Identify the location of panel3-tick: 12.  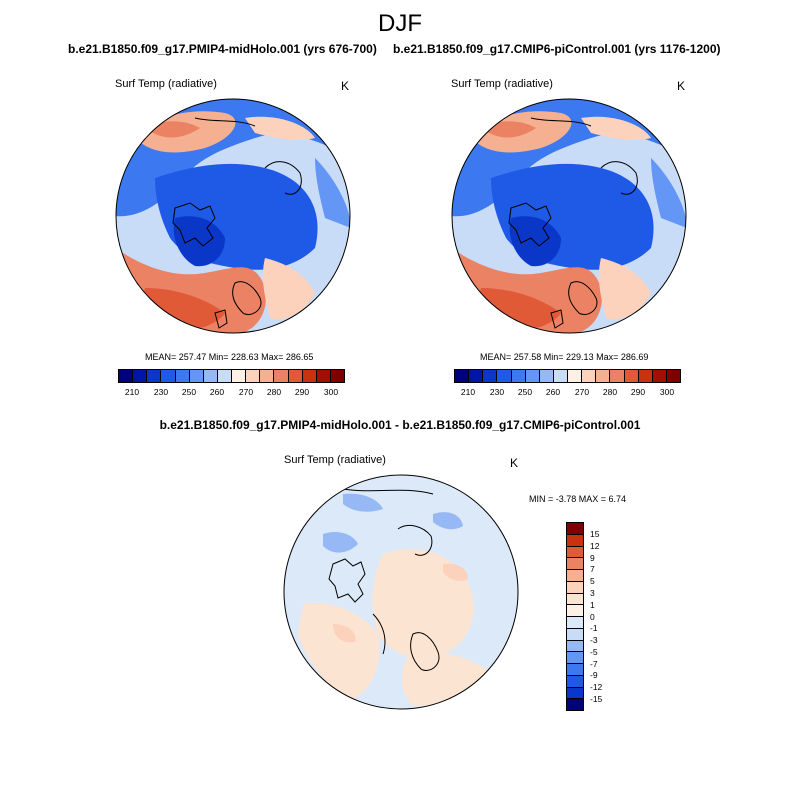
(595, 546).